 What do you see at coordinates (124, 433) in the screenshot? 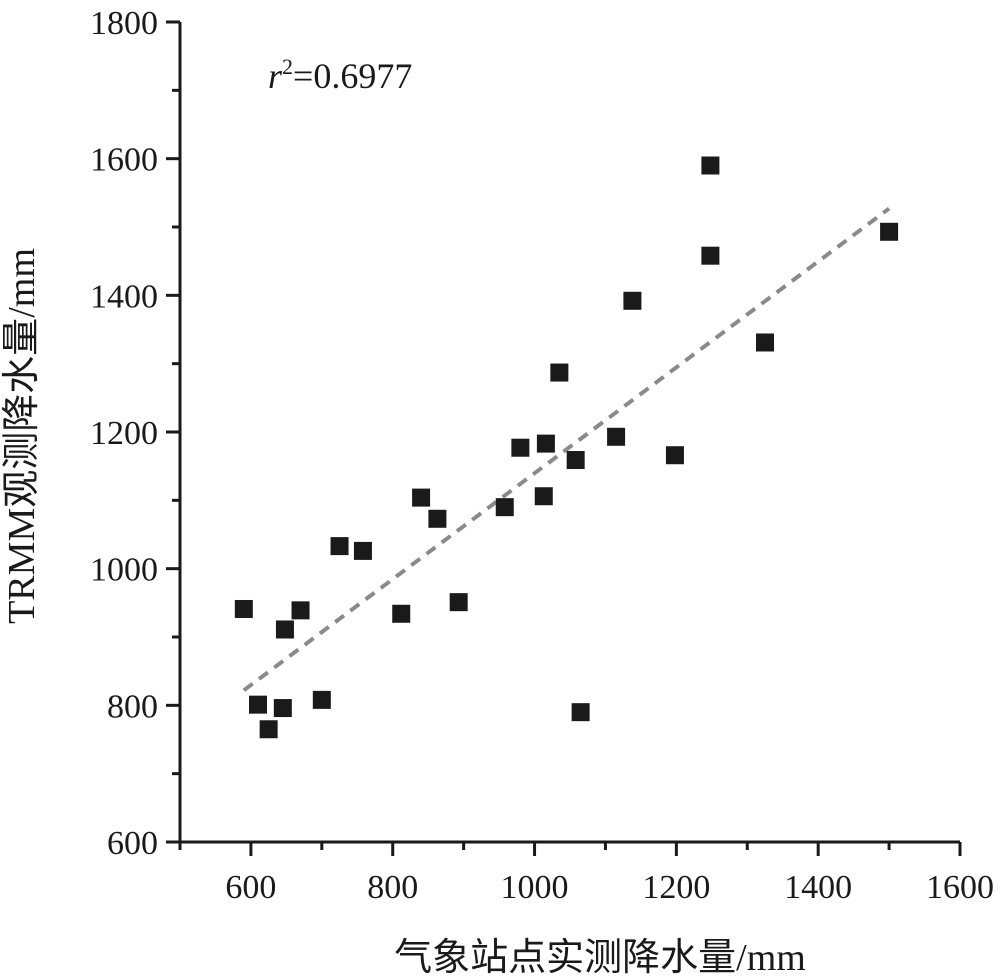
I see `y-tick-label: 1200` at bounding box center [124, 433].